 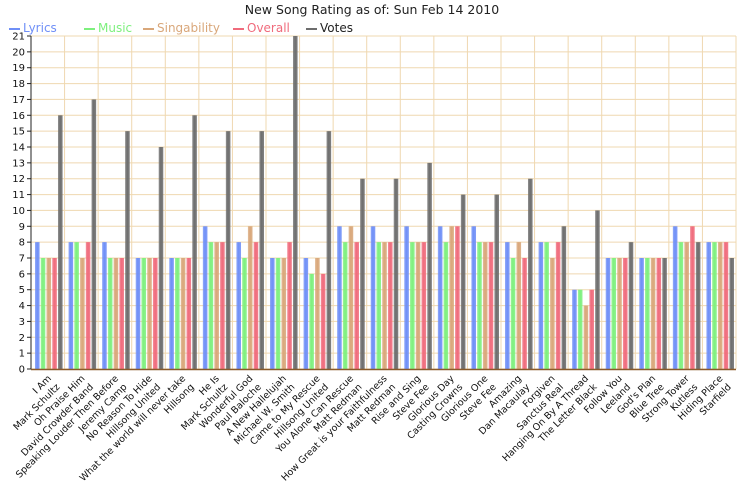 I want to click on y-tick-label: 11, so click(x=18, y=195).